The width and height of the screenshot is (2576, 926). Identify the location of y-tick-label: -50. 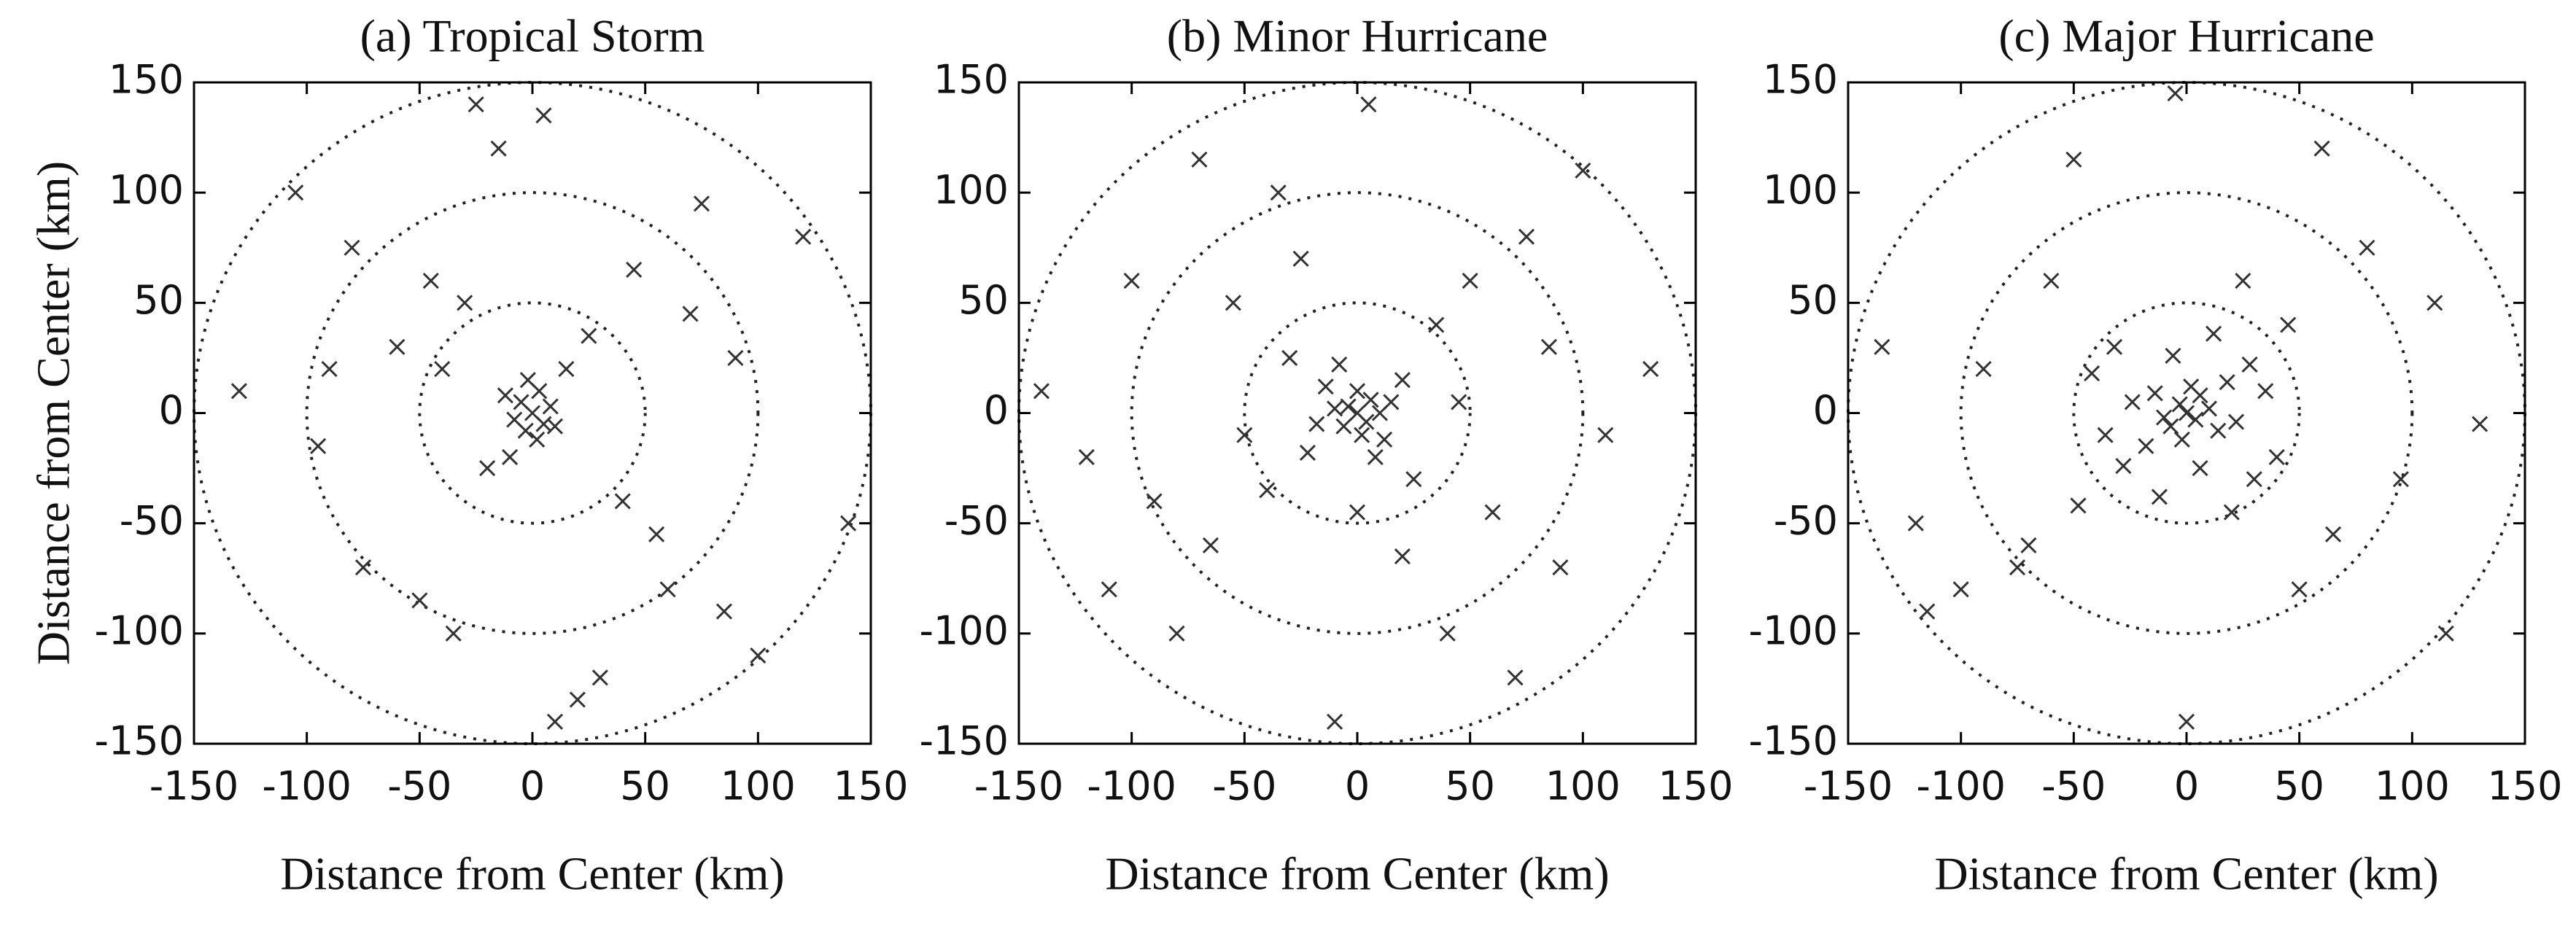
(152, 520).